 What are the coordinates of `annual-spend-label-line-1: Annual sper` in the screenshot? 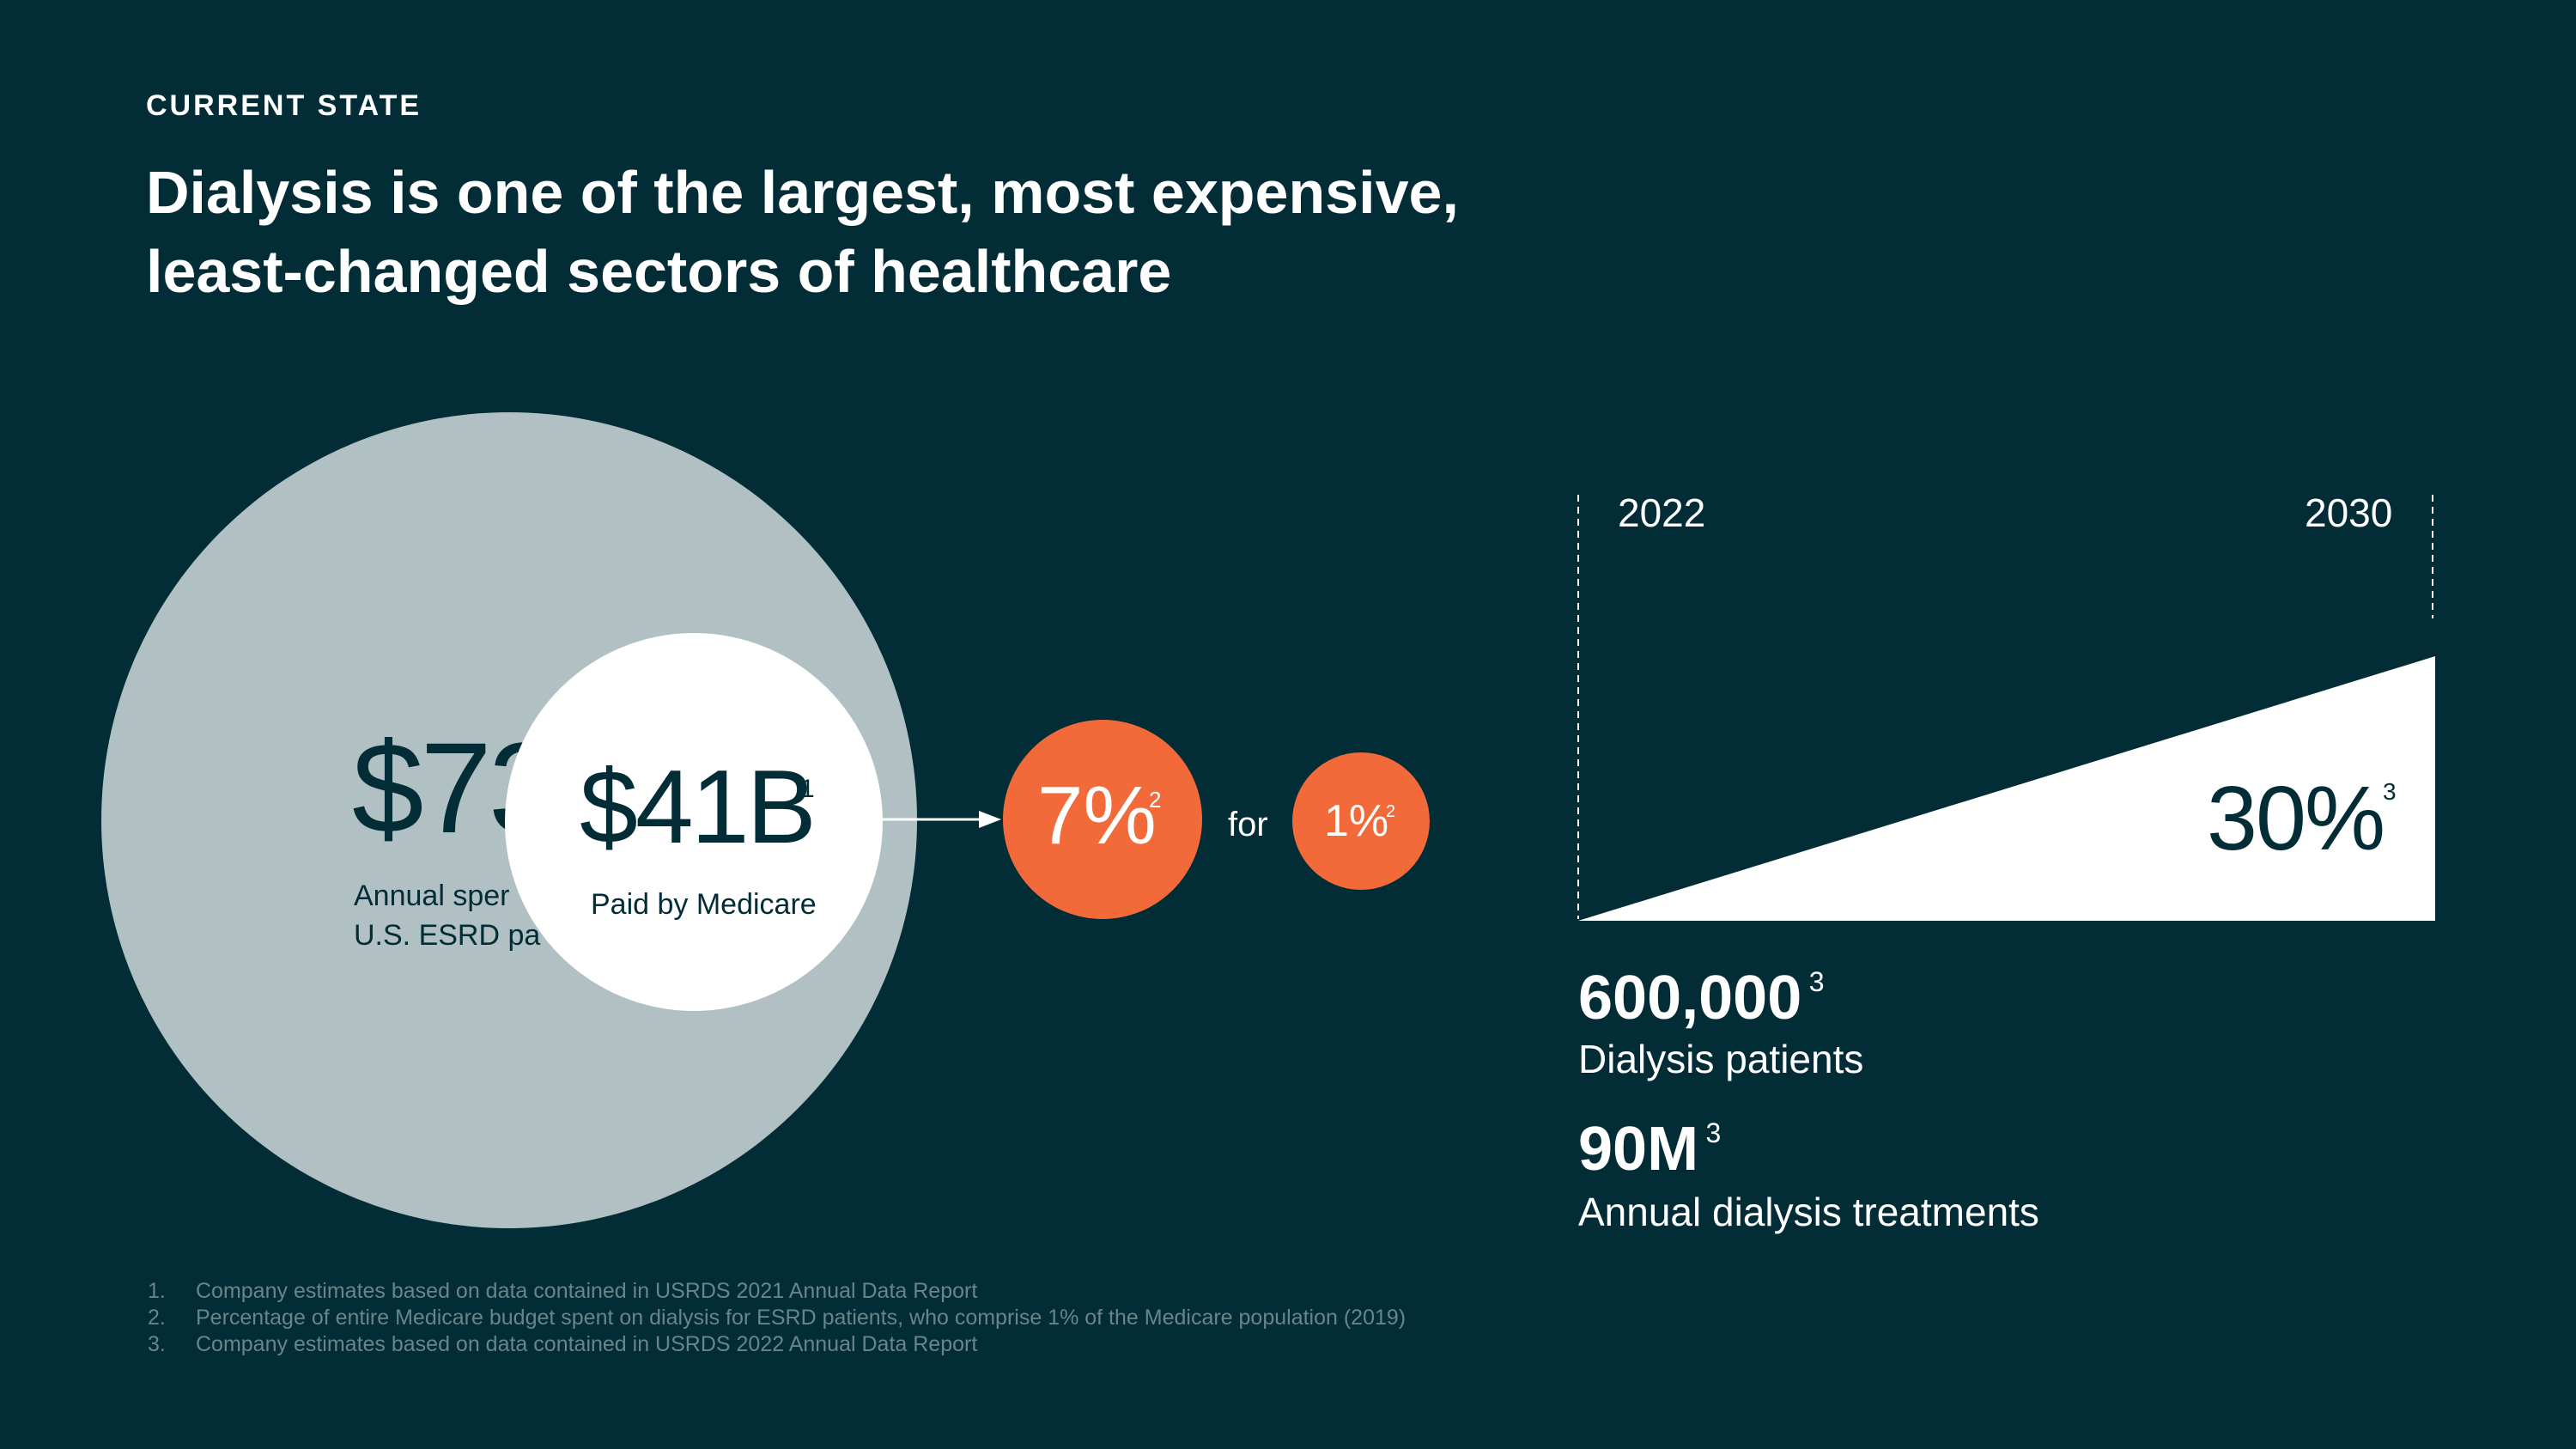 It's located at (432, 896).